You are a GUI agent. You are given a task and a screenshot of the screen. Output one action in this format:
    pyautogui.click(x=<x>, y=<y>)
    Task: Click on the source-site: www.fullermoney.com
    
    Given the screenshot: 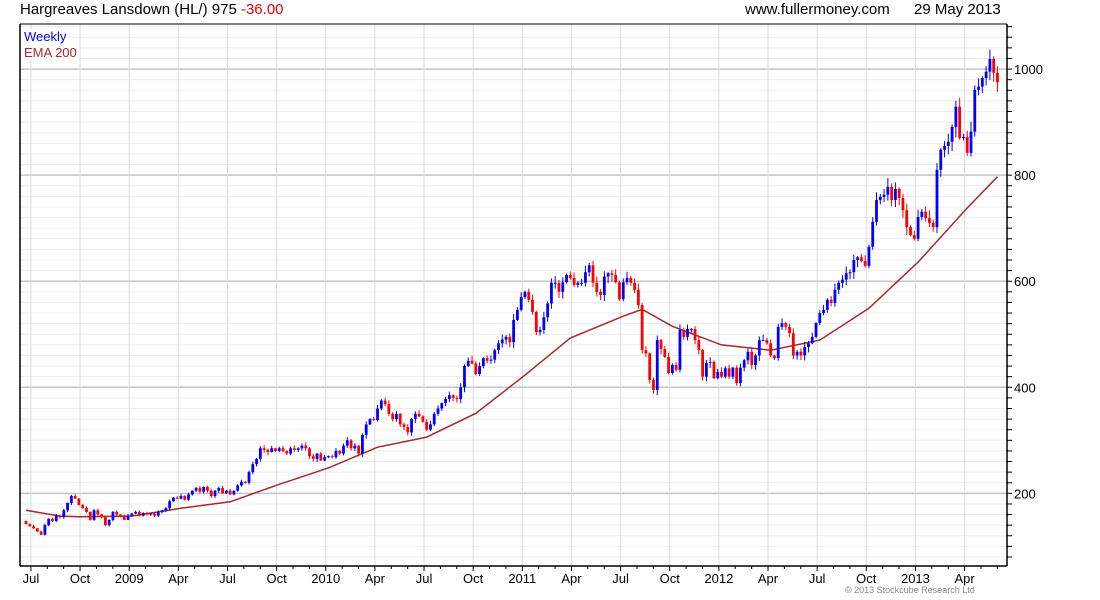 What is the action you would take?
    pyautogui.click(x=817, y=9)
    